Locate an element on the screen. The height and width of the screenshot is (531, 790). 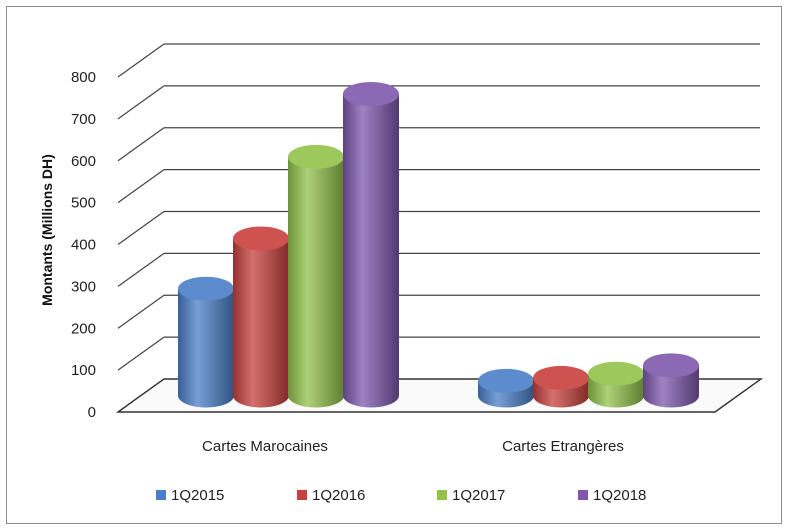
legend-label: 1Q2017 is located at coordinates (478, 495).